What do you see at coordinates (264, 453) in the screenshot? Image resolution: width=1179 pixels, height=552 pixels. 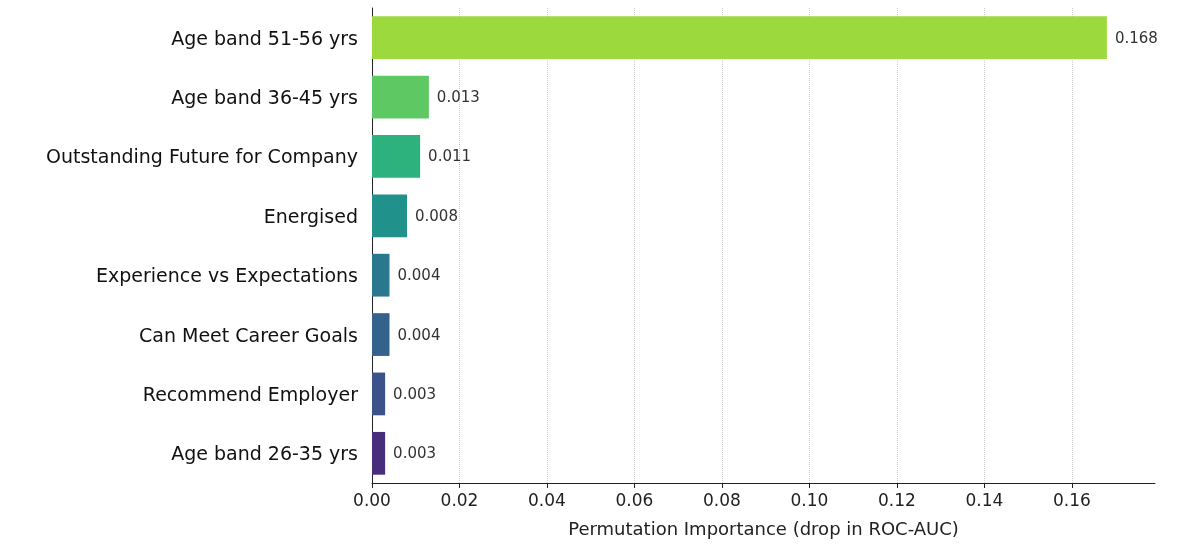 I see `y-tick-label: Age band 26-35 yrs` at bounding box center [264, 453].